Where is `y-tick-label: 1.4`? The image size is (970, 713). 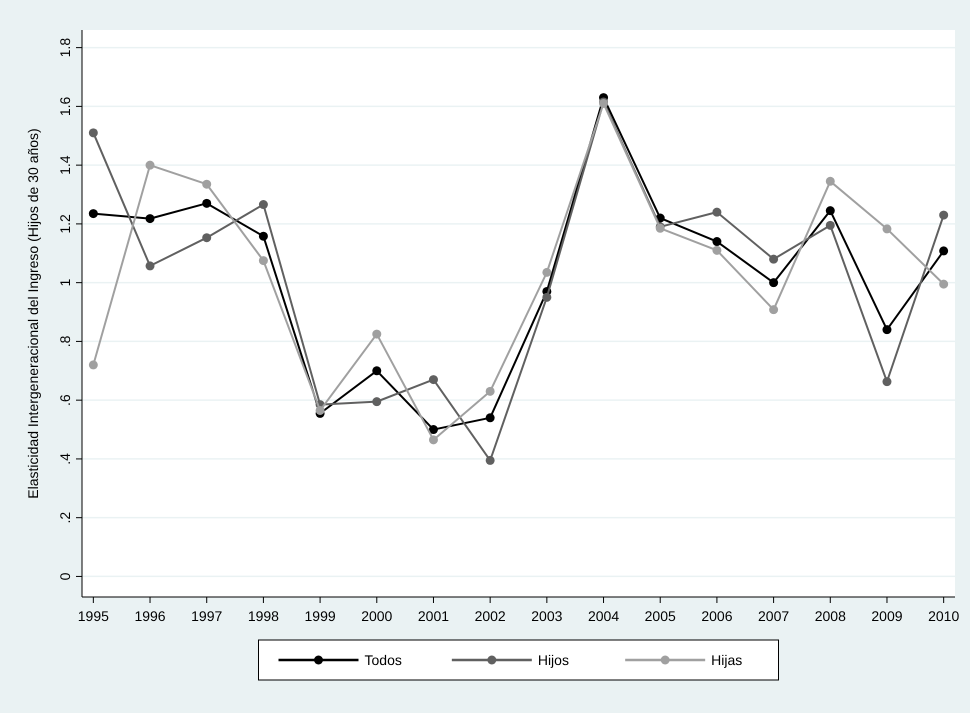 y-tick-label: 1.4 is located at coordinates (65, 165).